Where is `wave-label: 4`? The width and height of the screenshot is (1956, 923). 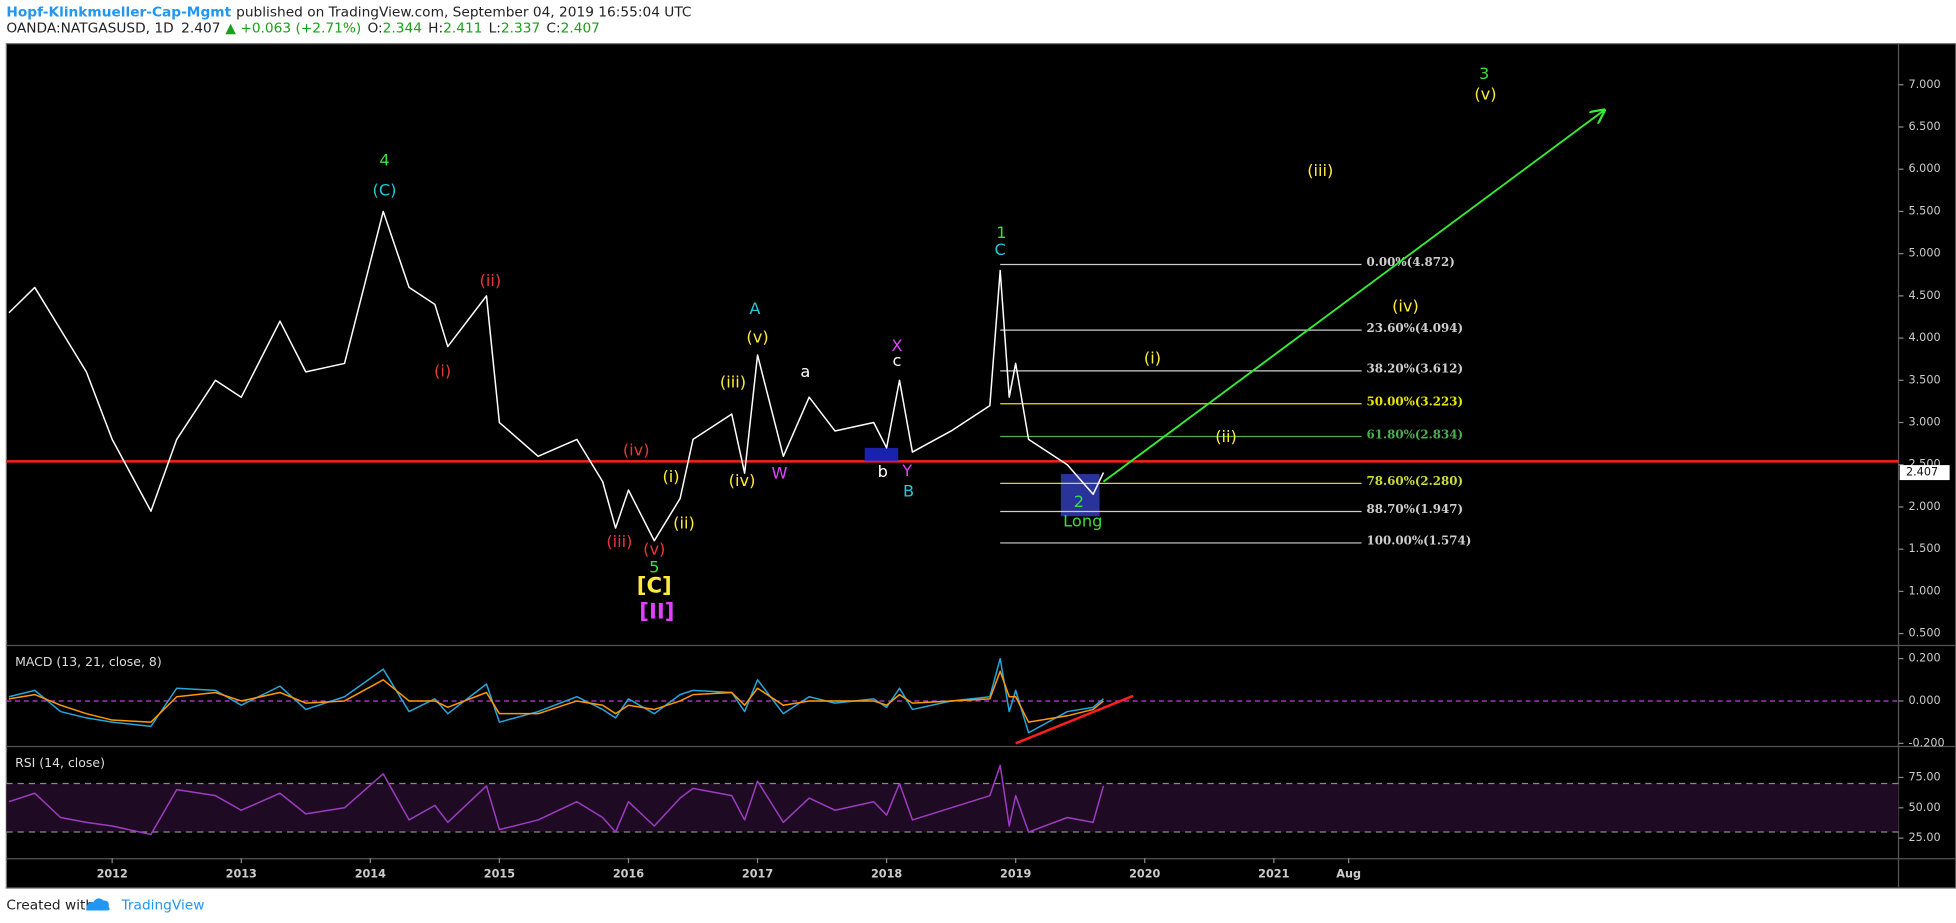 wave-label: 4 is located at coordinates (384, 159).